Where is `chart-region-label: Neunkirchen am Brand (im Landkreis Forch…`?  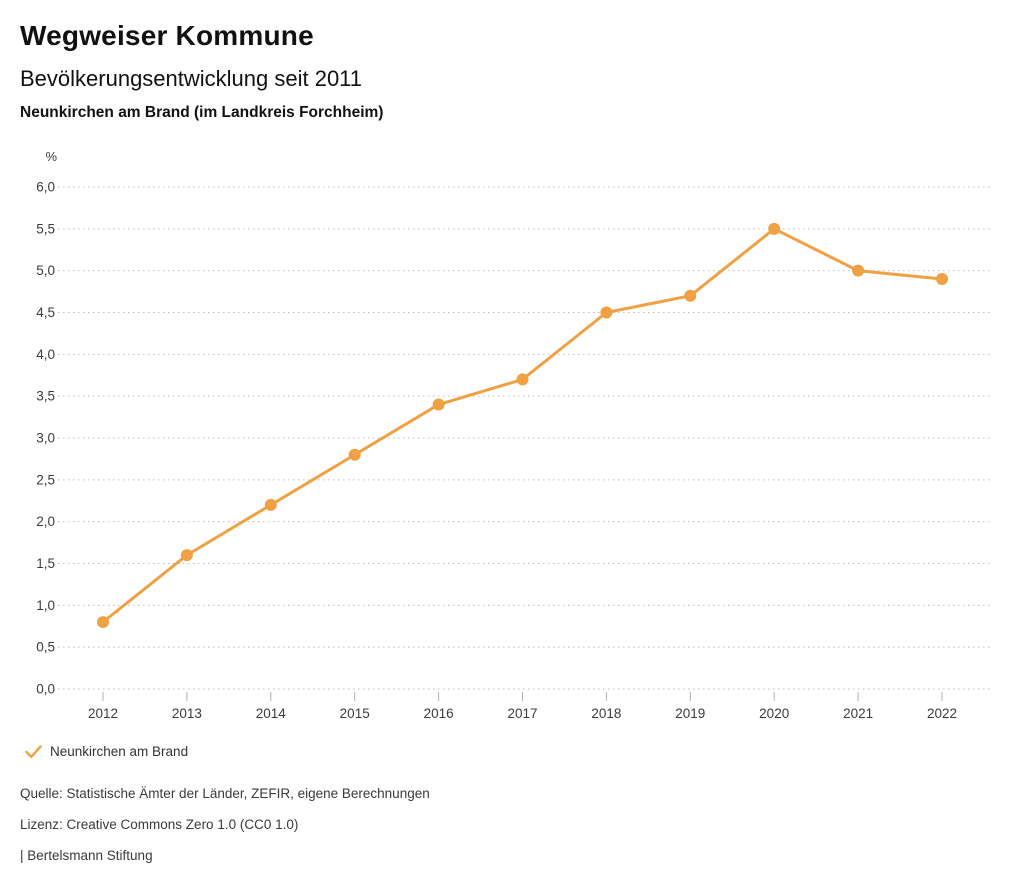
chart-region-label: Neunkirchen am Brand (im Landkreis Forch… is located at coordinates (202, 112).